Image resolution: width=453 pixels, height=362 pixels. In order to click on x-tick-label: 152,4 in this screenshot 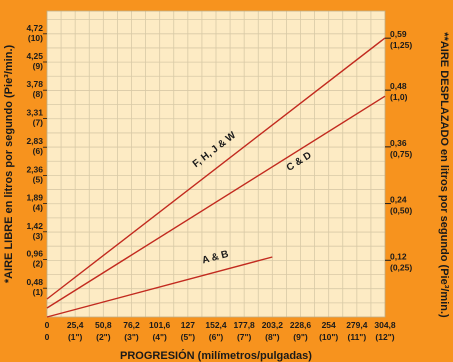, I will do `click(216, 325)`.